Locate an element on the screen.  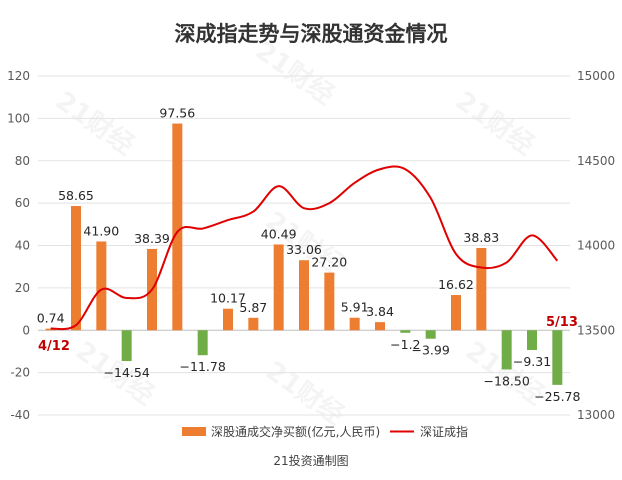
bar-value-label: −18.50 is located at coordinates (507, 380).